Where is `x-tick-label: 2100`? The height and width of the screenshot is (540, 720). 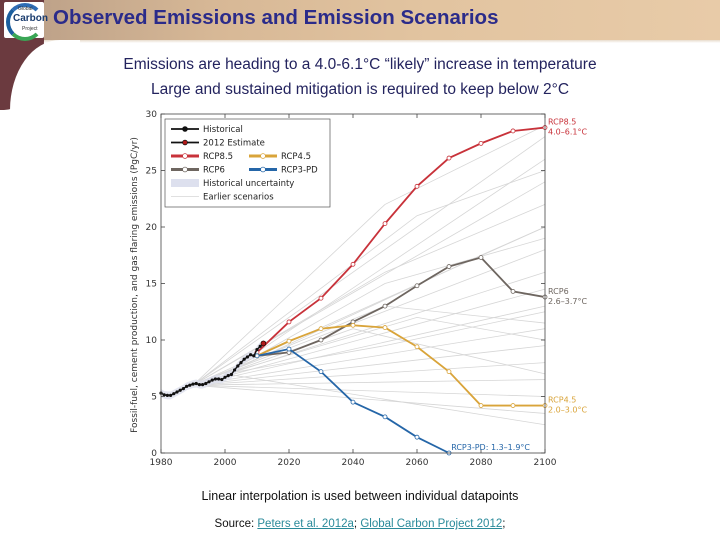 x-tick-label: 2100 is located at coordinates (545, 463).